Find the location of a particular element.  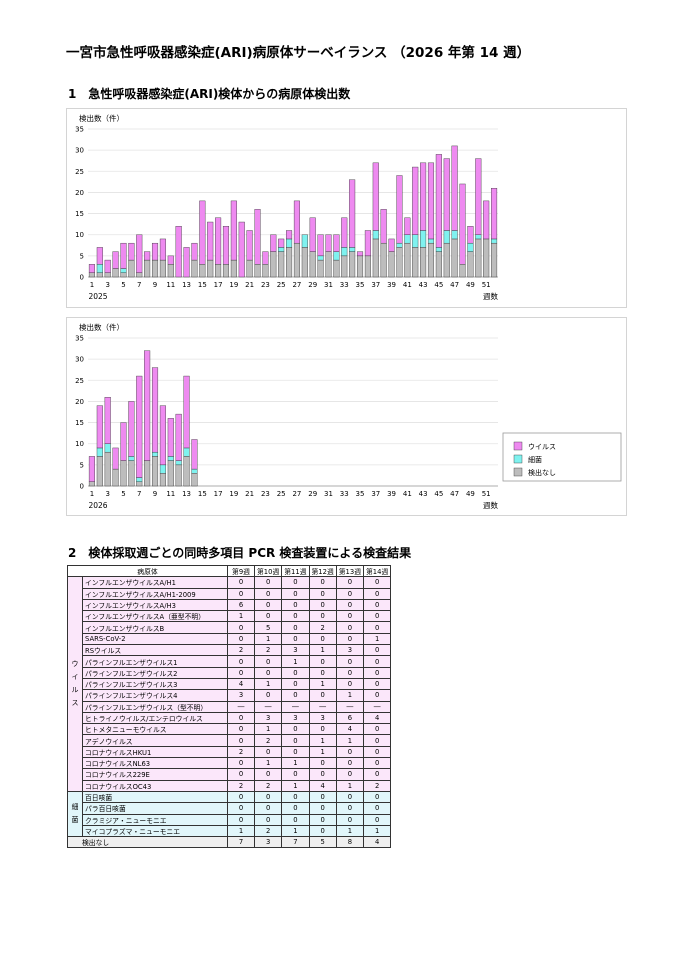

y-tick-label: 20 is located at coordinates (79, 193).